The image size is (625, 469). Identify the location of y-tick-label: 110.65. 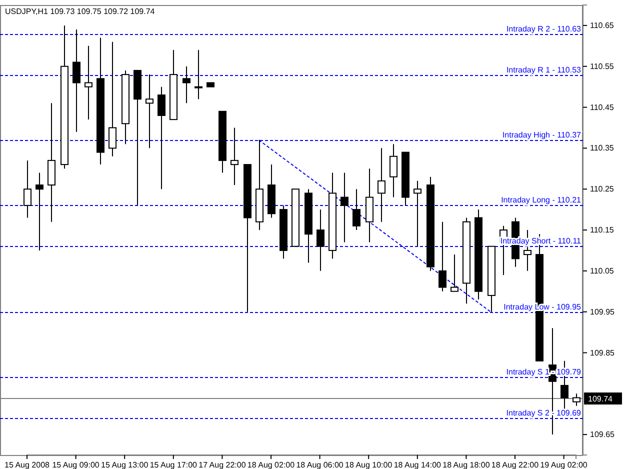
(602, 25).